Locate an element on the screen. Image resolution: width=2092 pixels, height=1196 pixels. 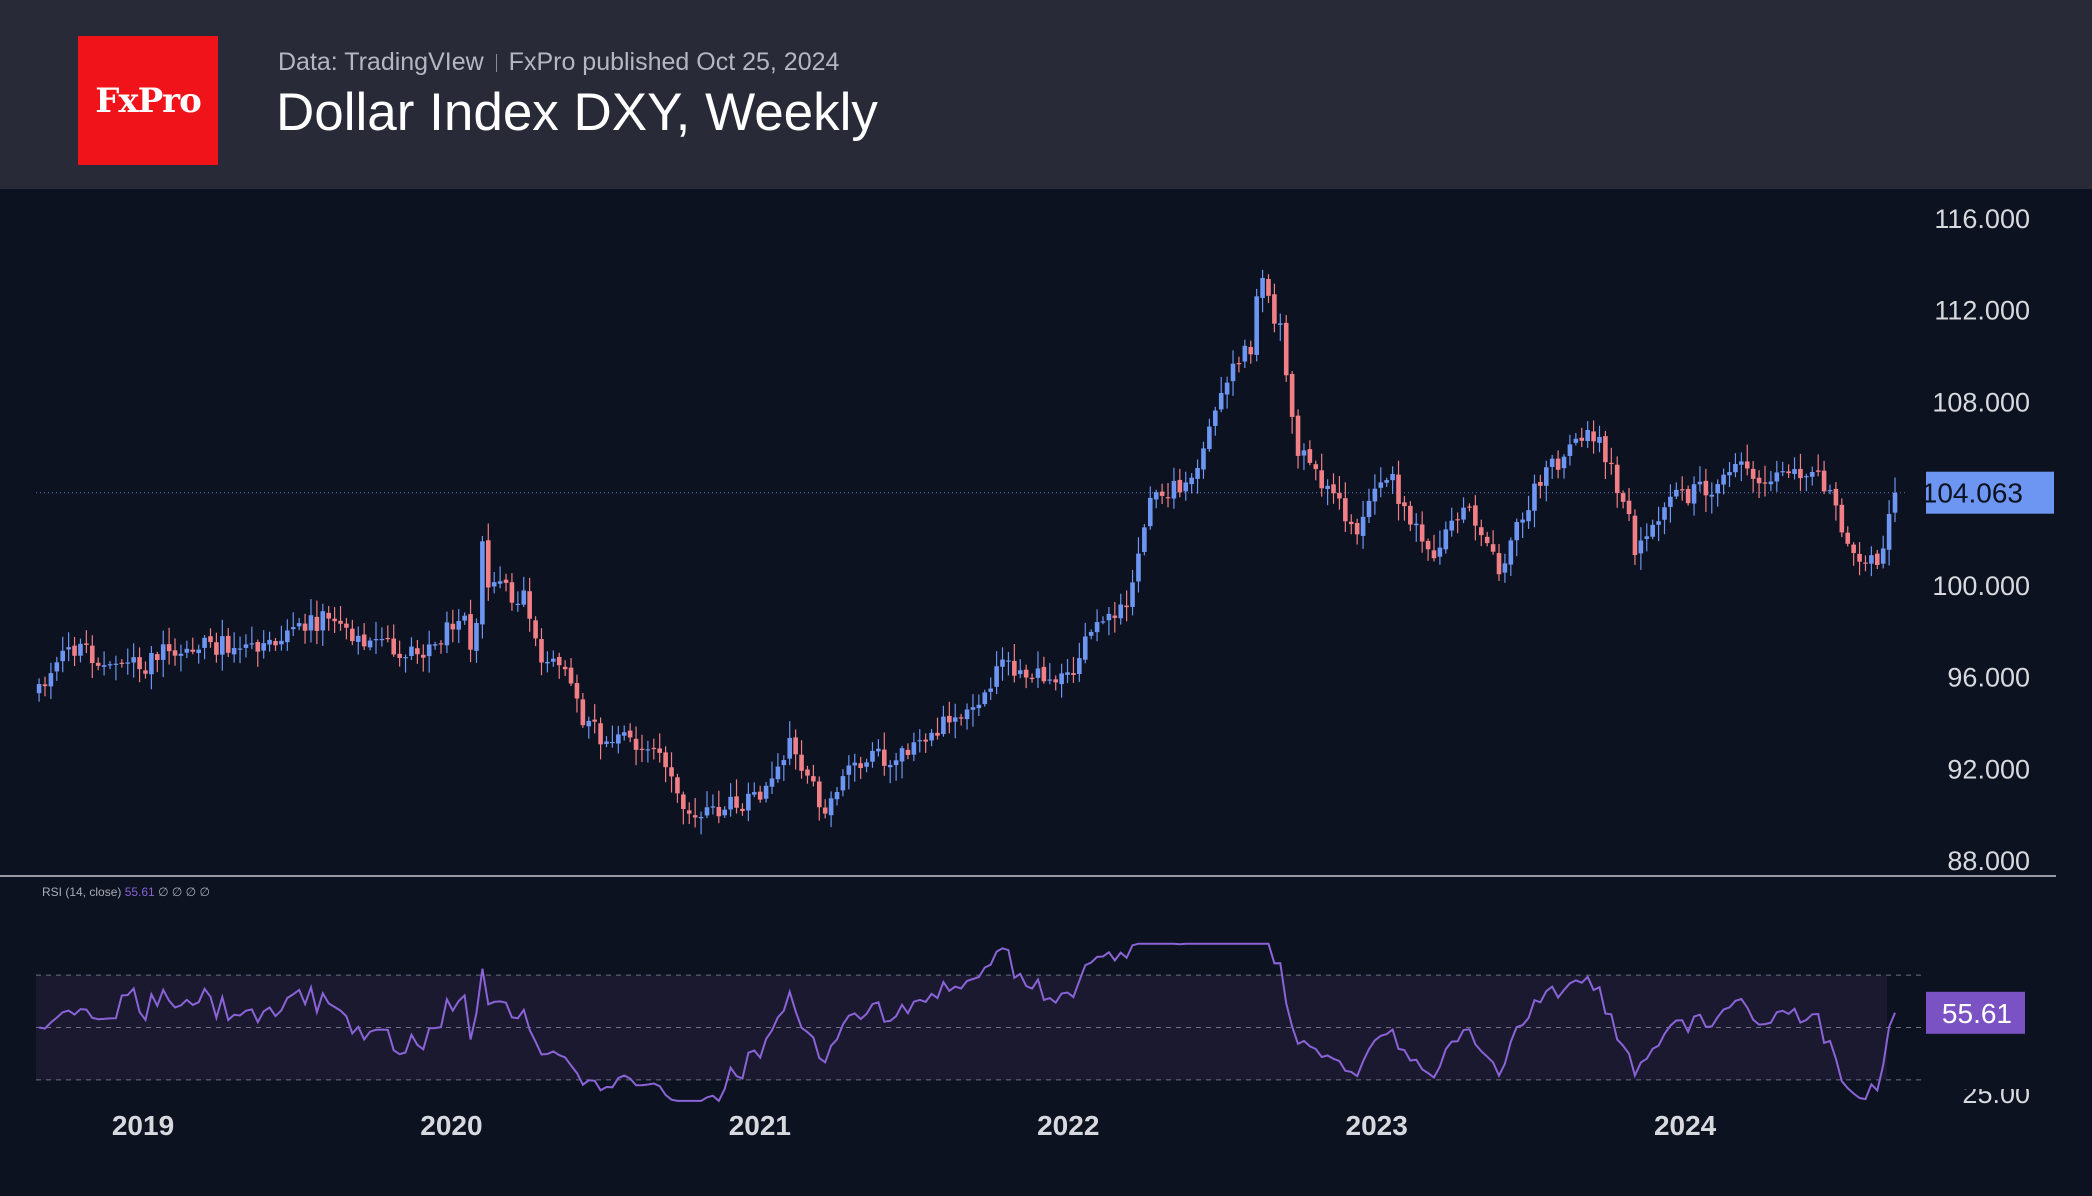
fxpro-logo: FxPro is located at coordinates (148, 100).